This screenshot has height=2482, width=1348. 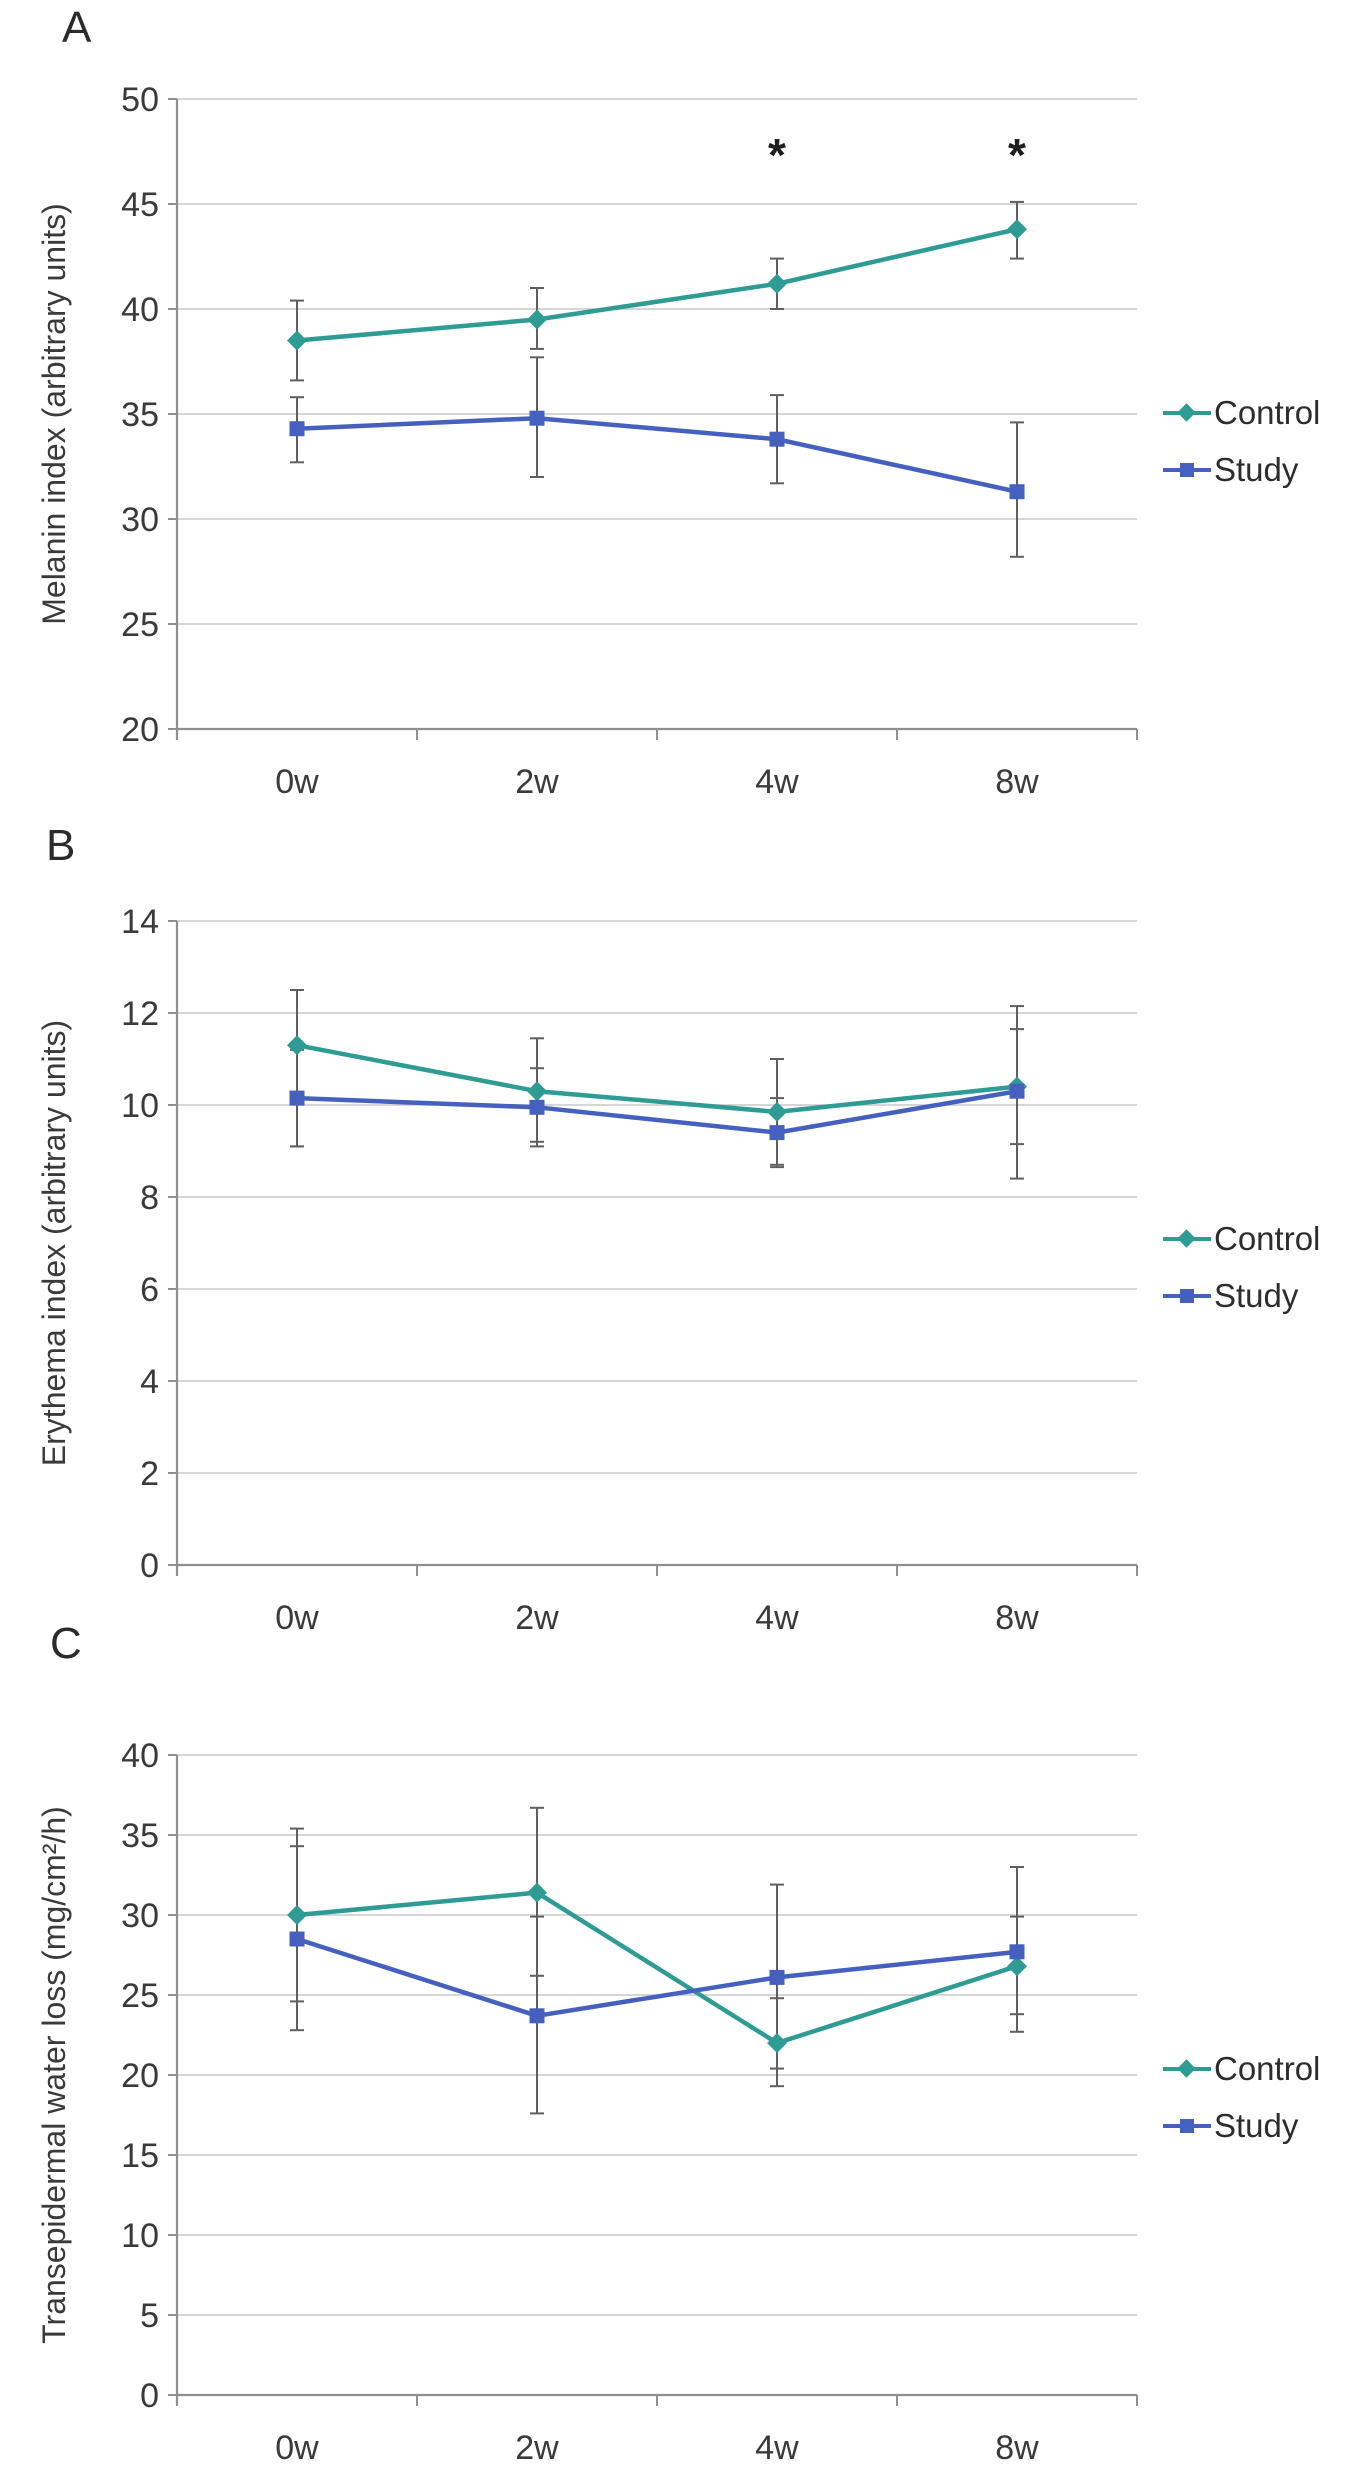 I want to click on legend-panel-c: Control Study, so click(x=1241, y=2105).